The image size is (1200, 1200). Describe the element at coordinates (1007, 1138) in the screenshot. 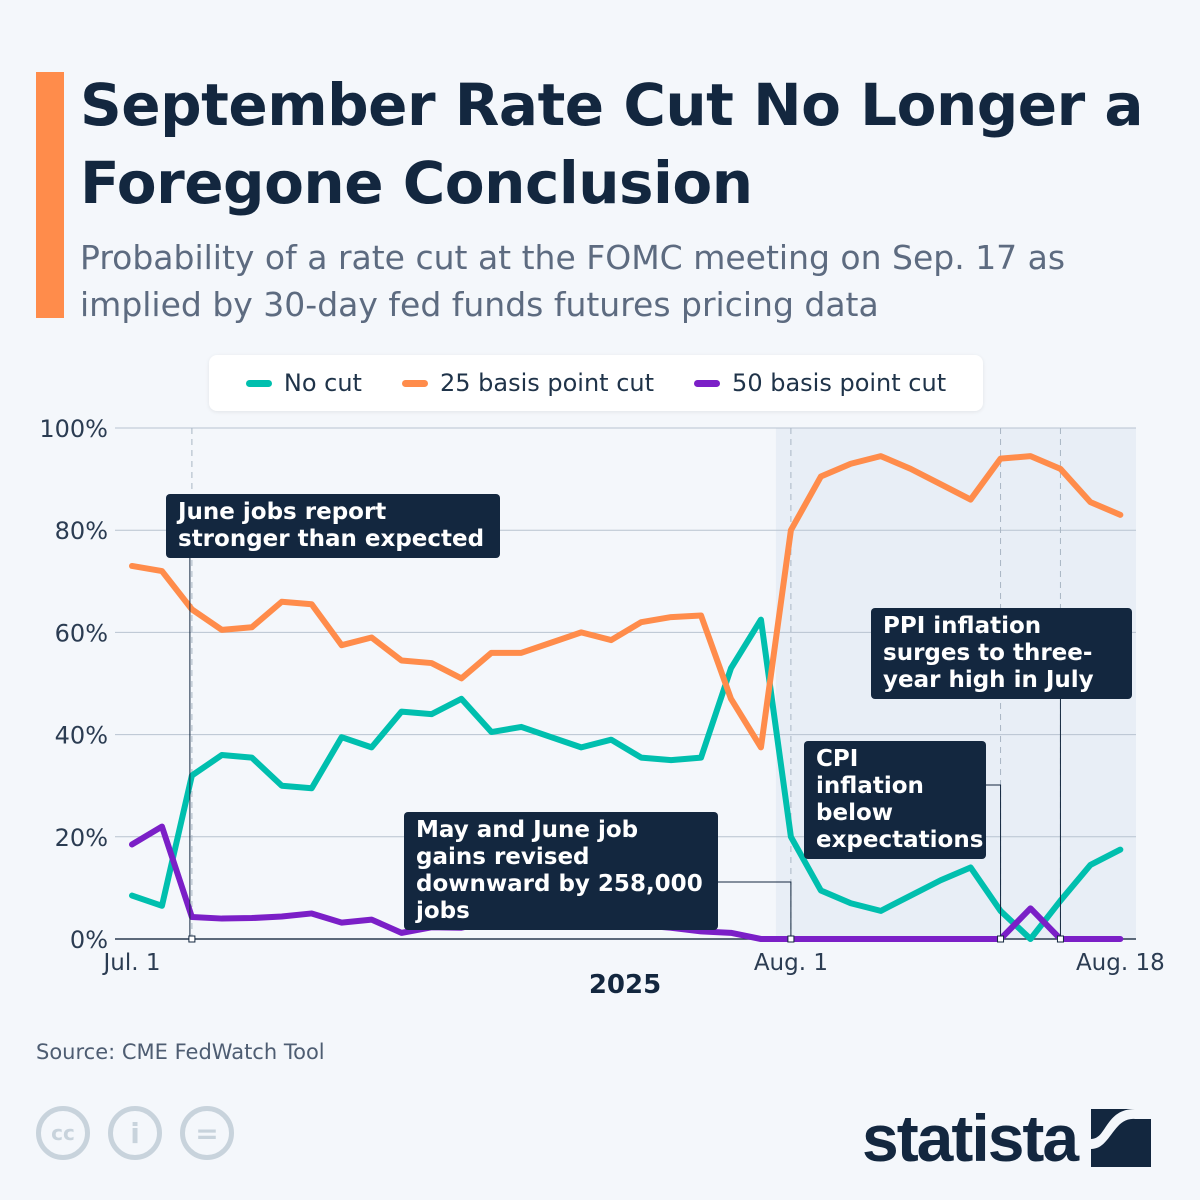

I see `statista-logo: statista` at that location.